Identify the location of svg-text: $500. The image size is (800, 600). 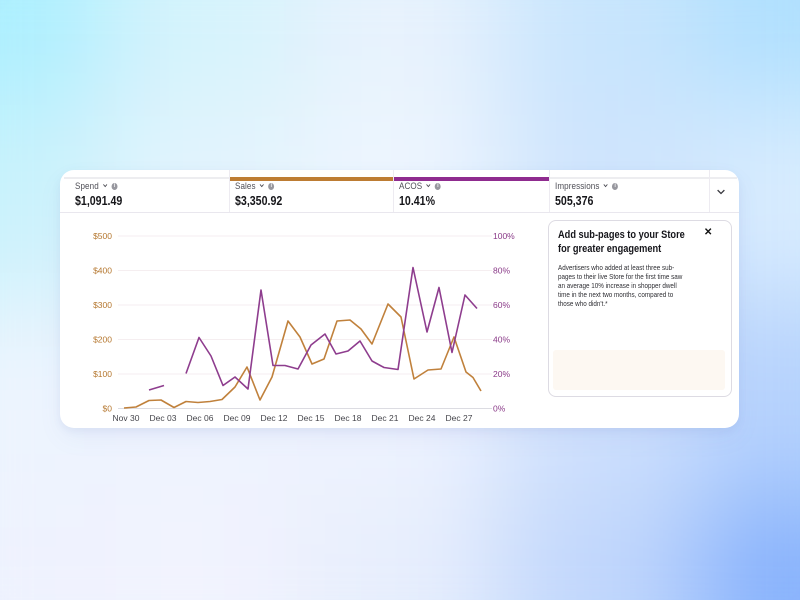
(102, 236).